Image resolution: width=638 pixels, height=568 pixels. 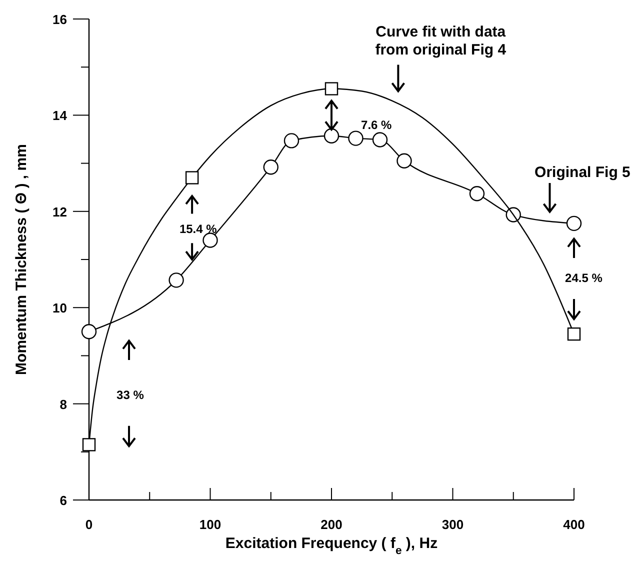 What do you see at coordinates (130, 395) in the screenshot?
I see `annotation: 33 %` at bounding box center [130, 395].